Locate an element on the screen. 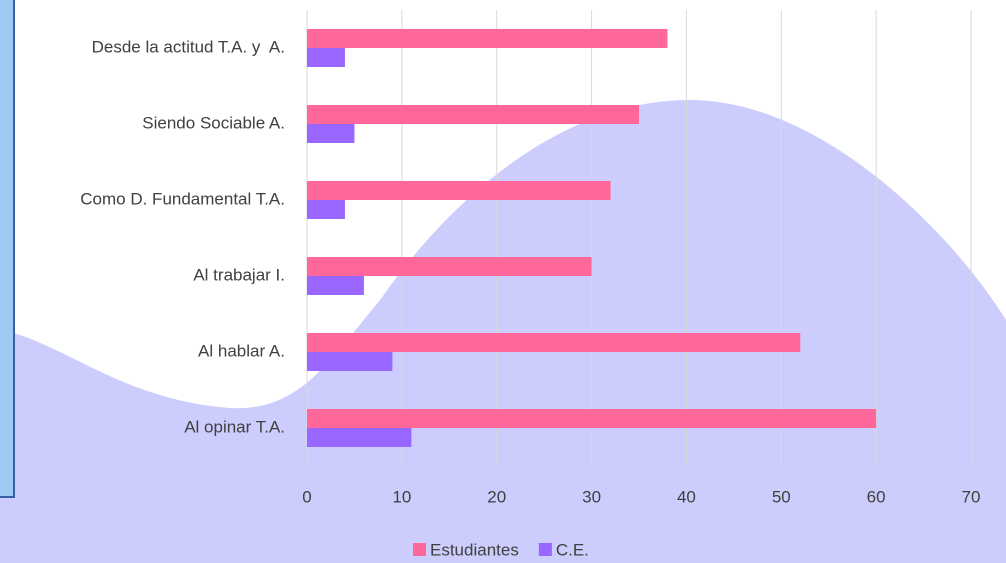  y-tick-label: Como D. Fundamental T.A. is located at coordinates (182, 198).